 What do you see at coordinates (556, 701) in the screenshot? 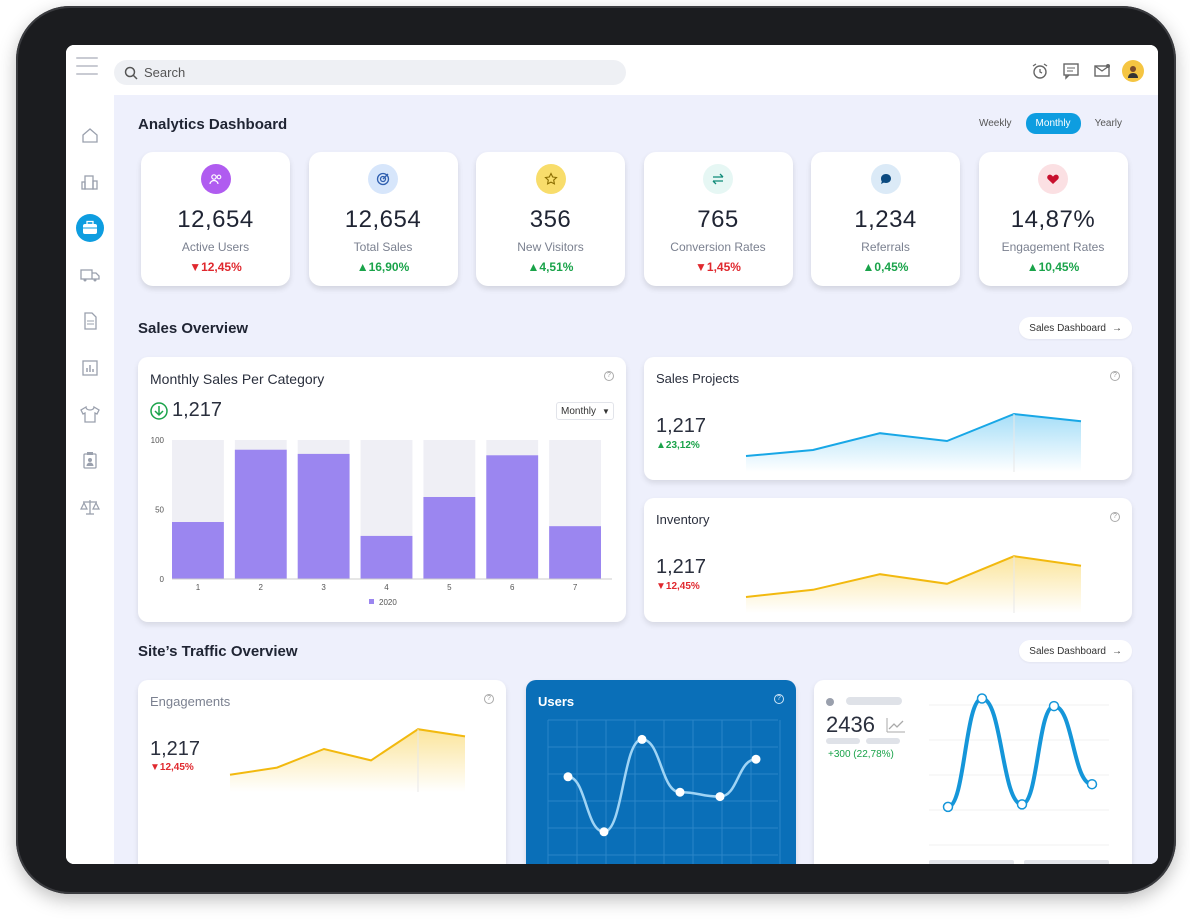
I see `users-title: Users` at bounding box center [556, 701].